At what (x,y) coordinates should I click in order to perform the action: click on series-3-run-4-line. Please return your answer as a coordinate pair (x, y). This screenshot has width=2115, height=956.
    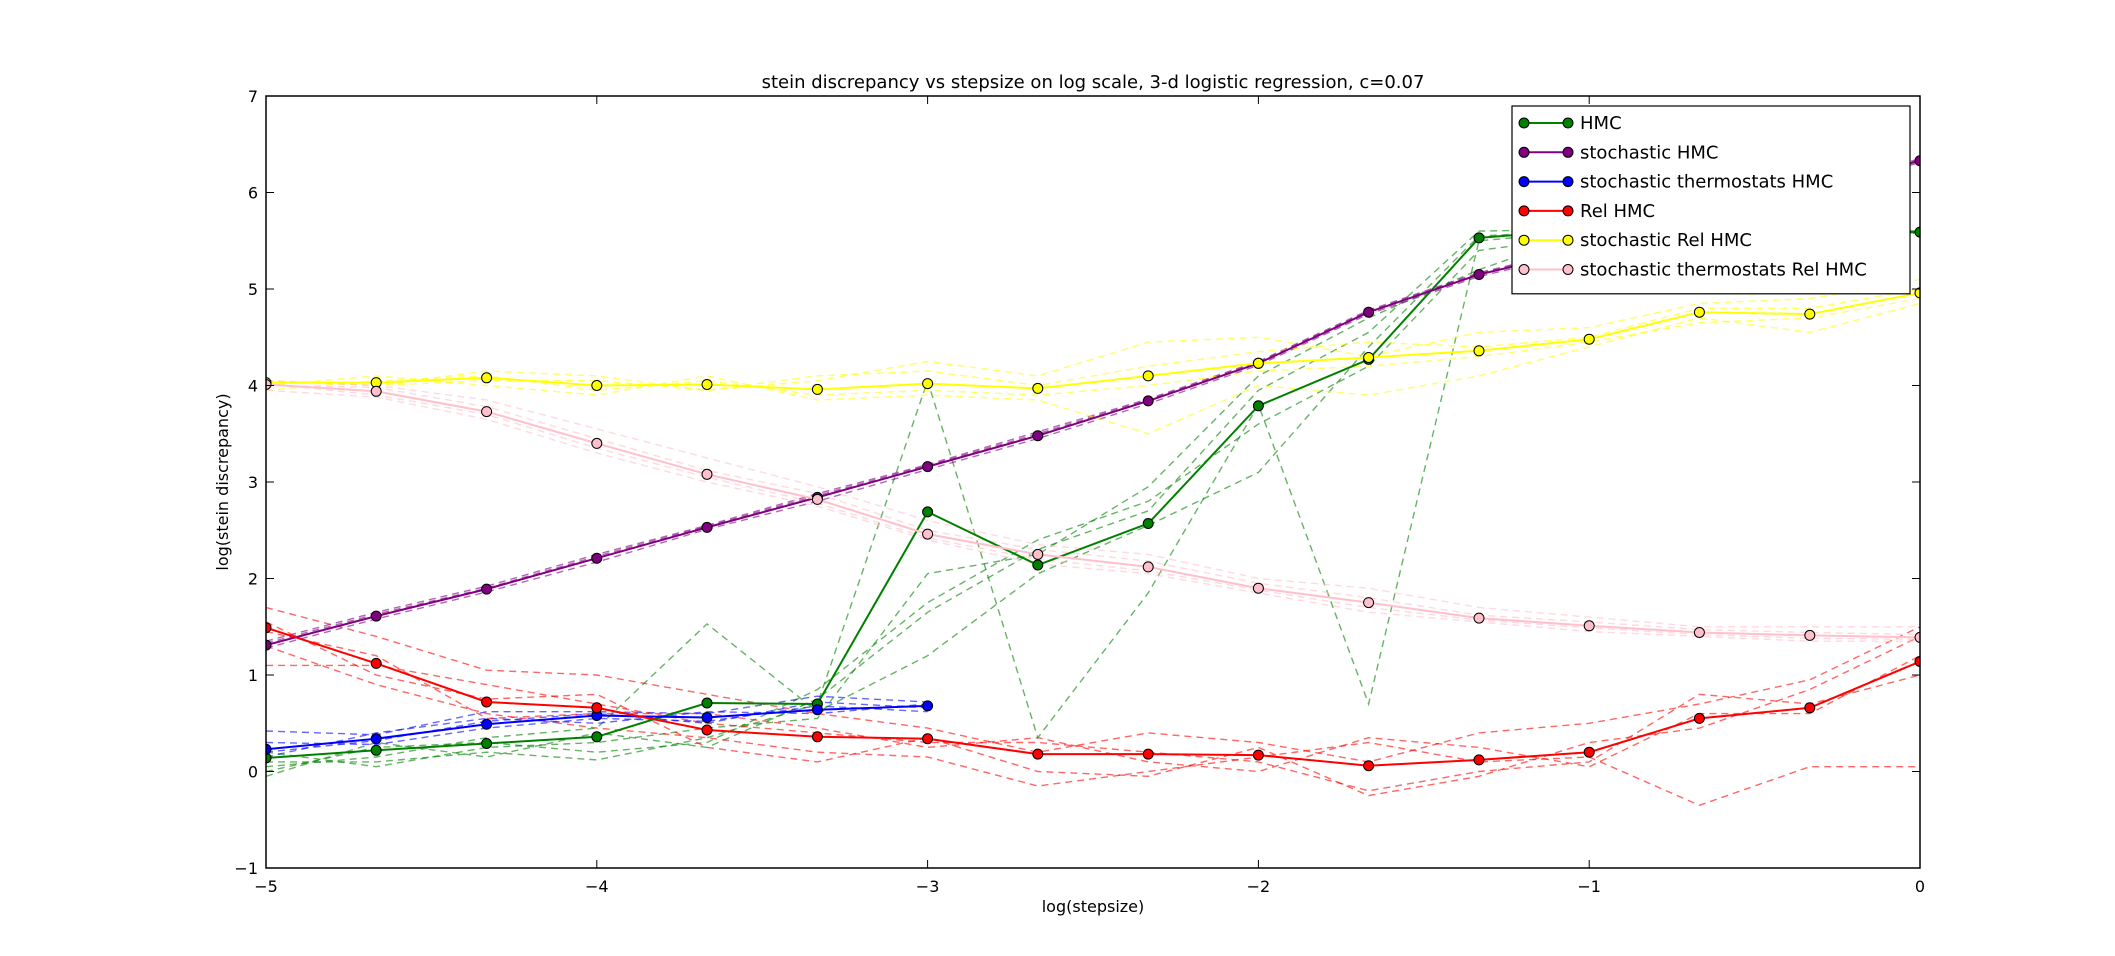
    Looking at the image, I should click on (1093, 701).